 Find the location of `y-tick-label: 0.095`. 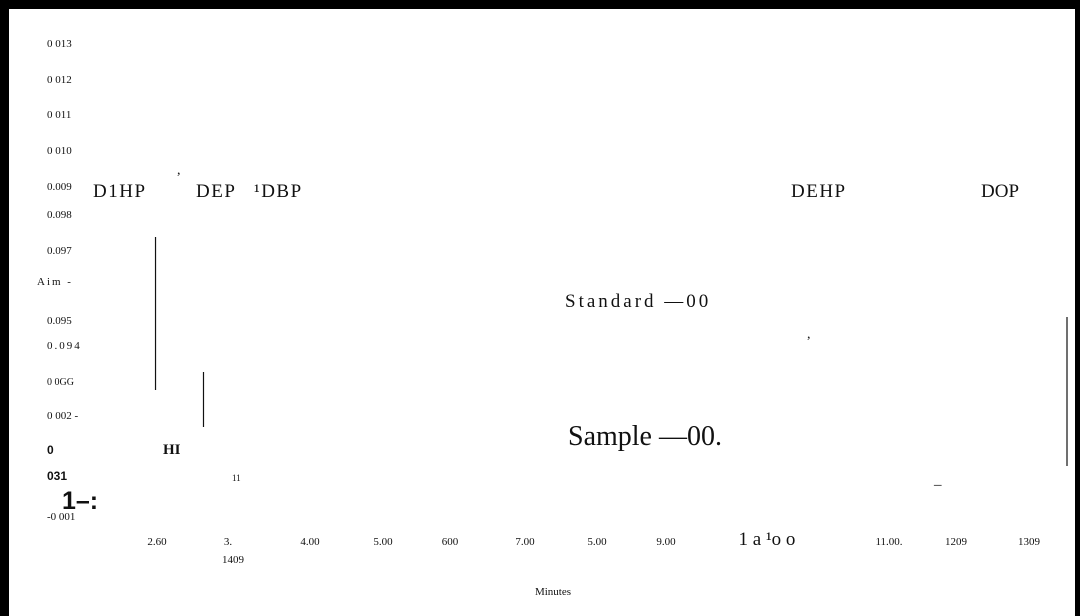

y-tick-label: 0.095 is located at coordinates (59, 321).